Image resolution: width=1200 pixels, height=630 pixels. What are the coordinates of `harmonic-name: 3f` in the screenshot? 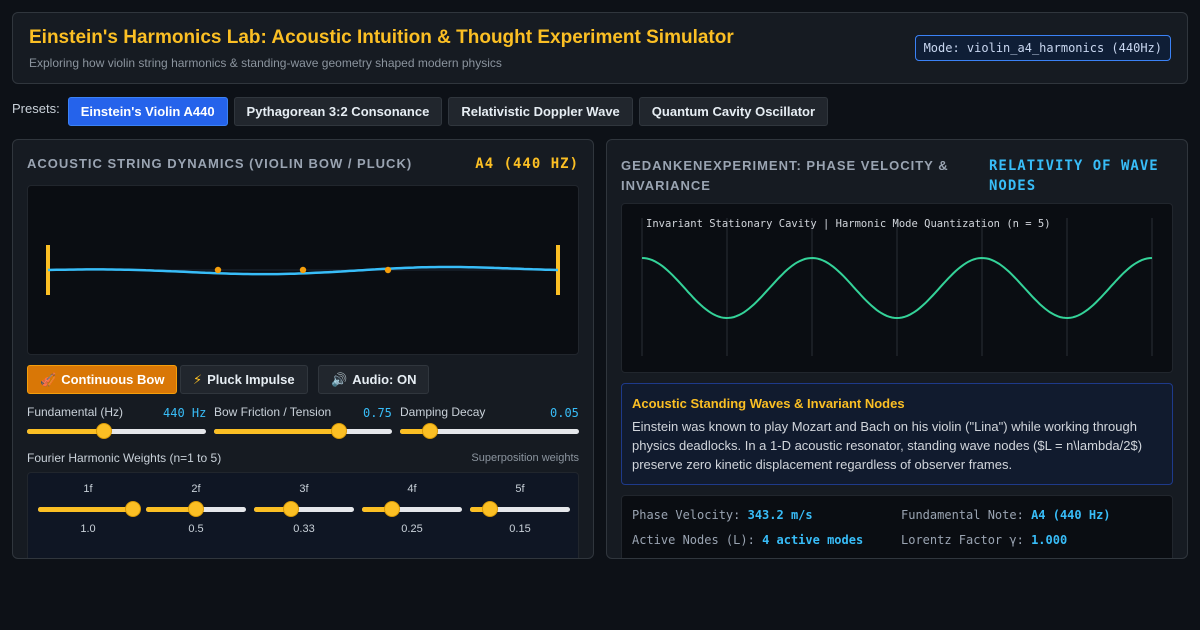 It's located at (304, 489).